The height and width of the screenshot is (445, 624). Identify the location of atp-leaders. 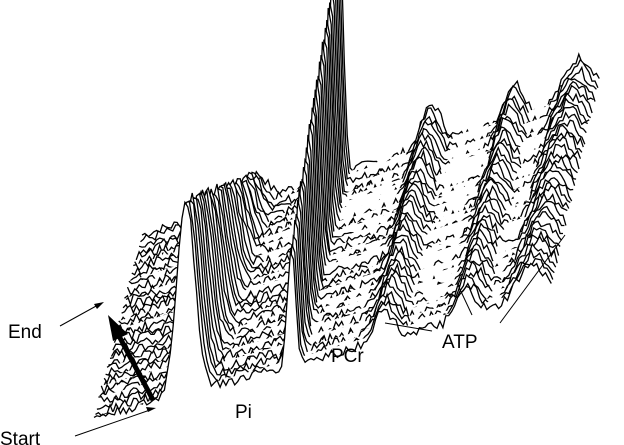
(475, 283).